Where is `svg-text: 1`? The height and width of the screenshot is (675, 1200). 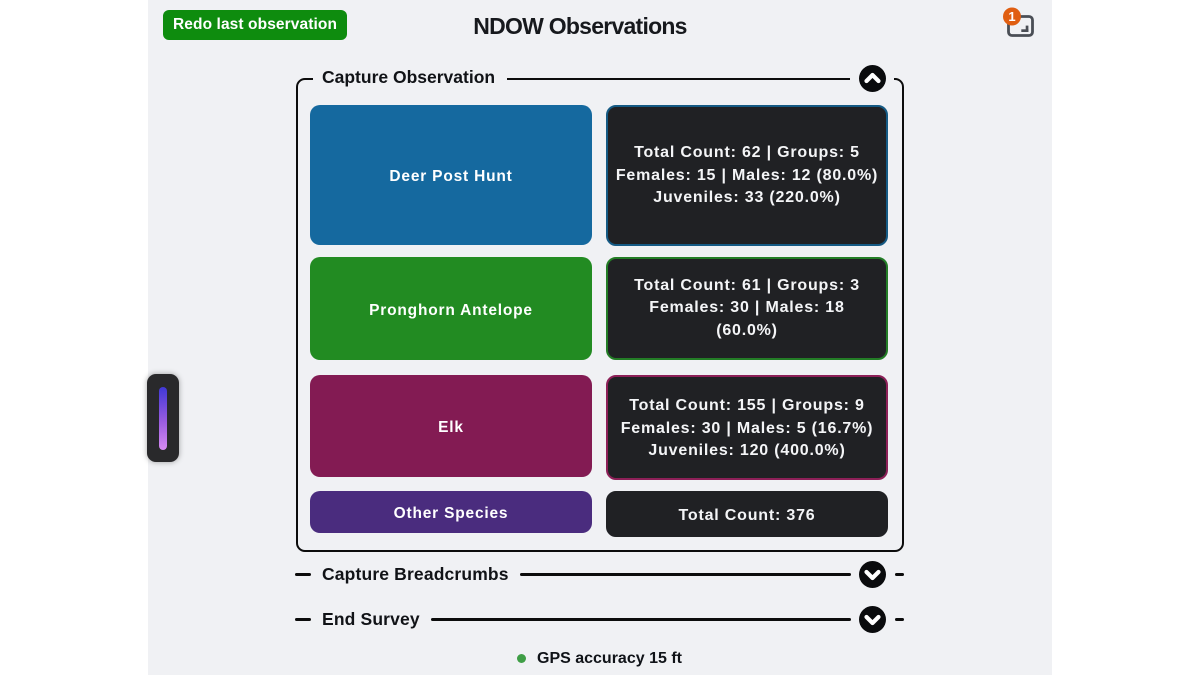
svg-text: 1 is located at coordinates (1011, 16).